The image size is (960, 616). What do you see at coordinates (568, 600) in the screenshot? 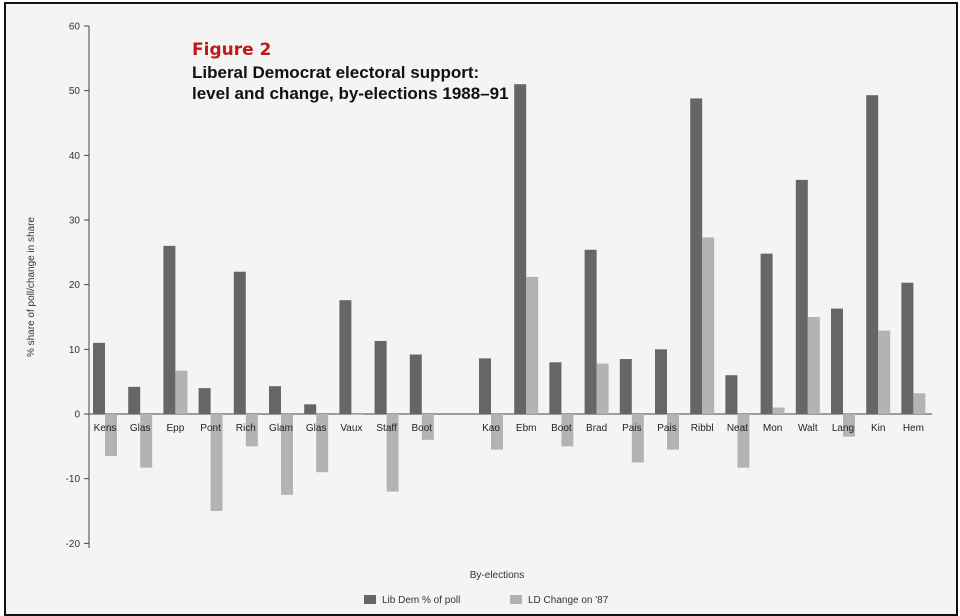
I see `legend-label-ld-change: LD Change on '87` at bounding box center [568, 600].